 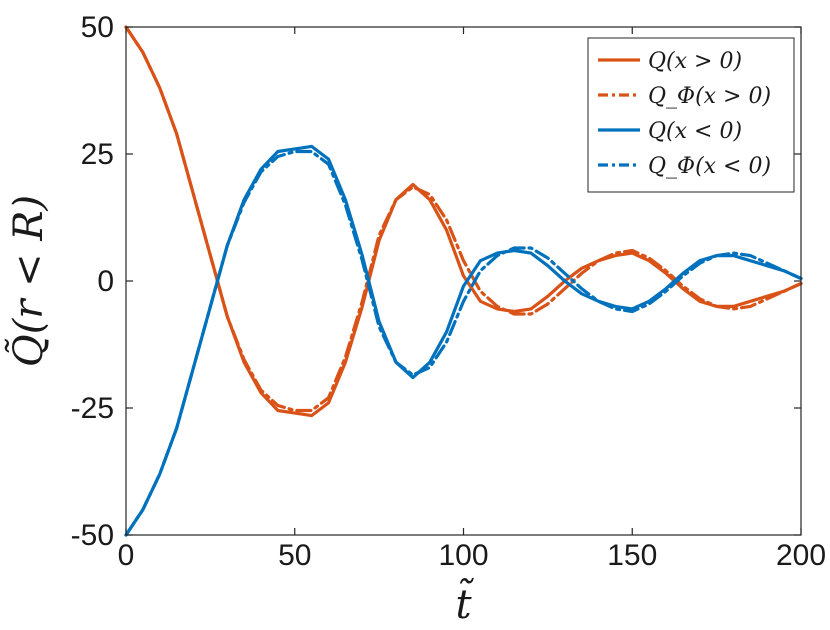 I want to click on y-tick-label: 0, so click(x=105, y=281).